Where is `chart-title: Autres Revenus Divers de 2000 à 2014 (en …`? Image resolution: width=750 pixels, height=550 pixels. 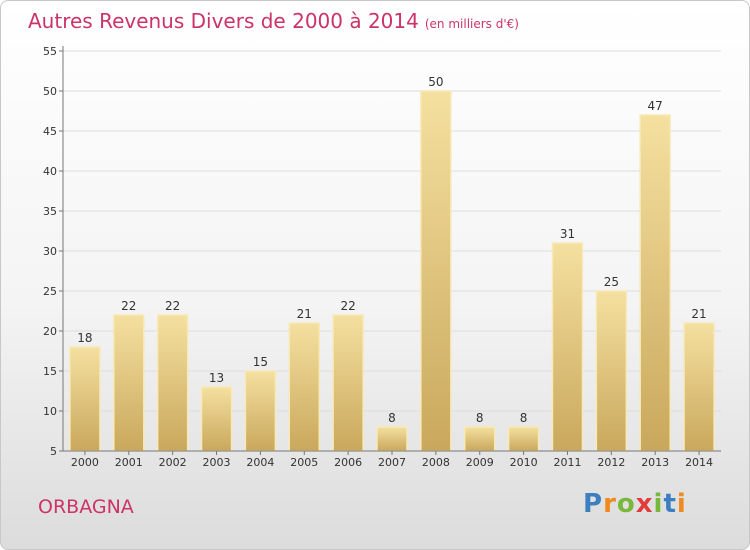
chart-title: Autres Revenus Divers de 2000 à 2014 (en … is located at coordinates (273, 21).